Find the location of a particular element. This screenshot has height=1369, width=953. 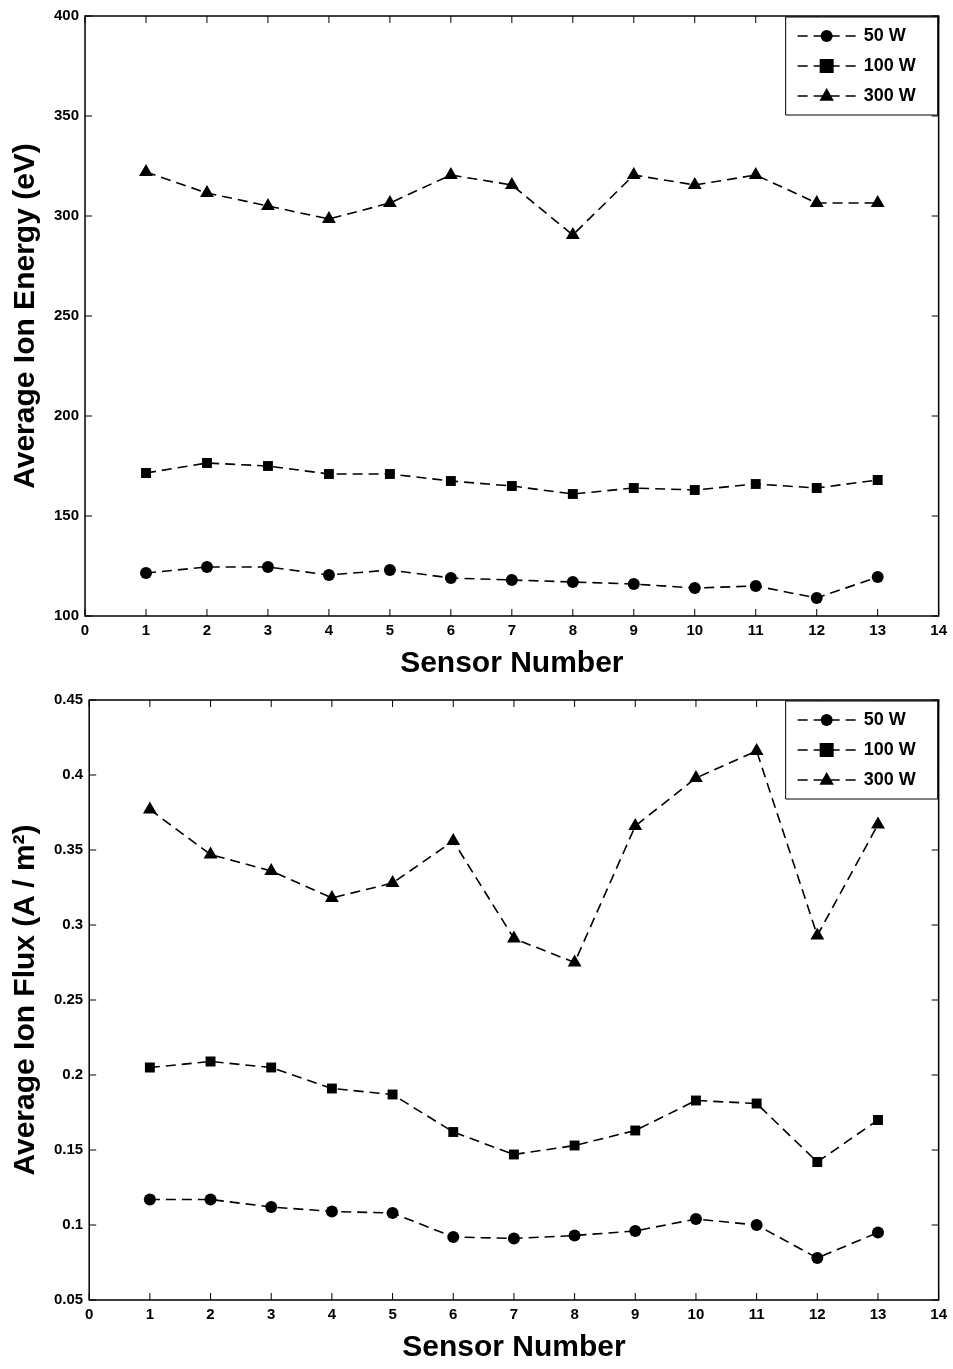

x-tick-label: 3 is located at coordinates (271, 1314).